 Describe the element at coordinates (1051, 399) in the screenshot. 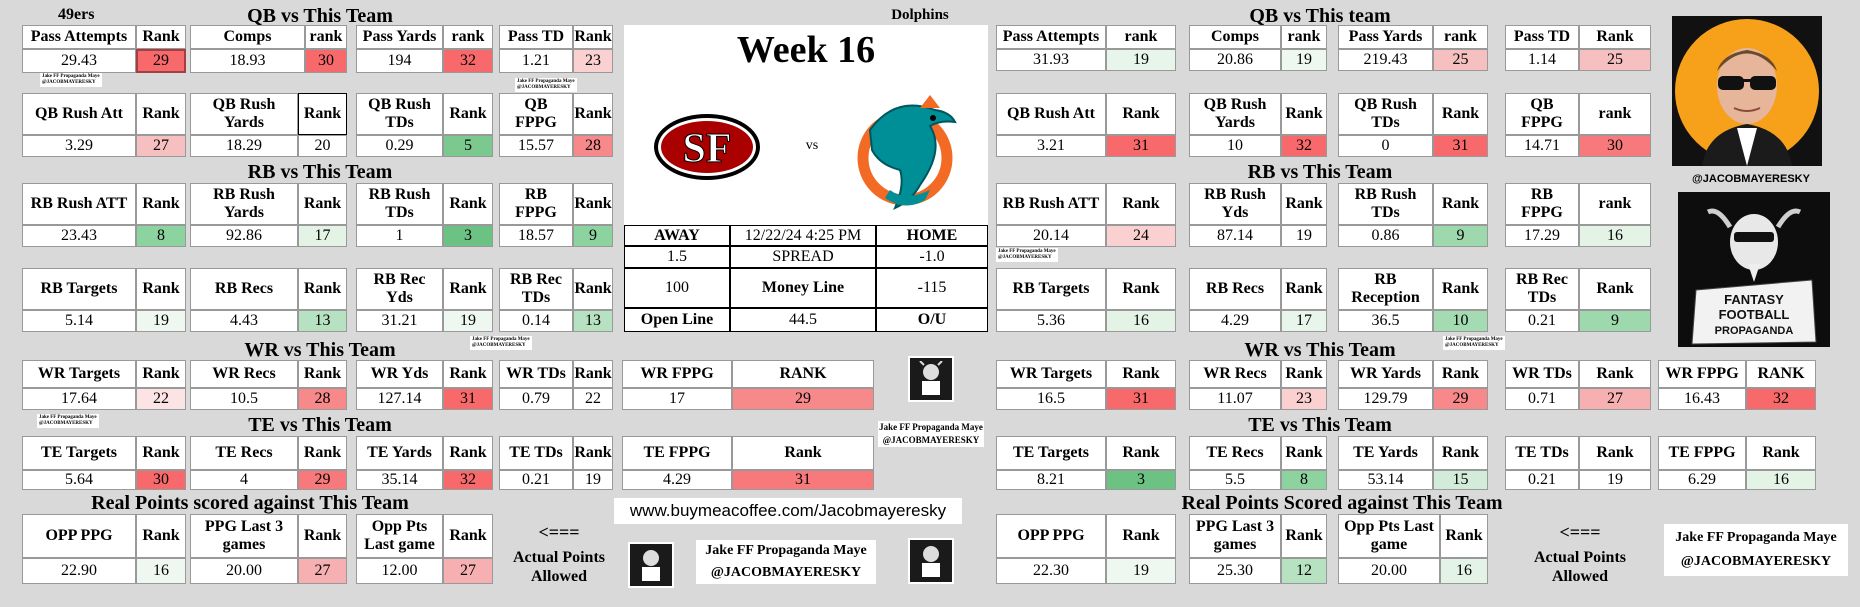

I see `stat-value: 16.5` at that location.